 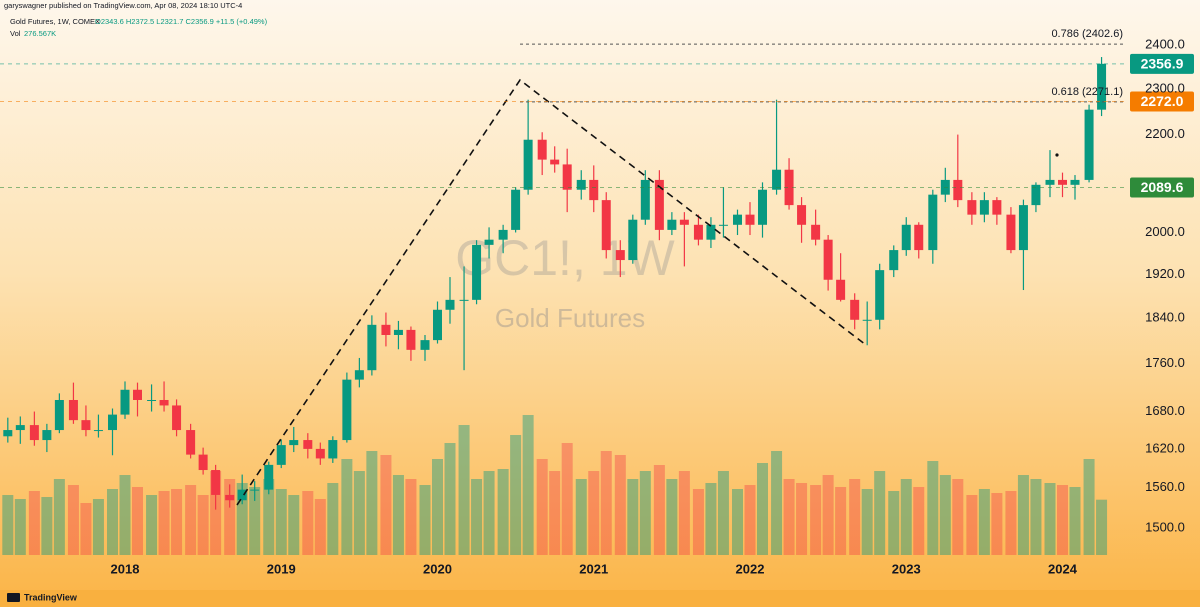 I want to click on watermark: GC1!, 1W Gold Futures, so click(x=565, y=281).